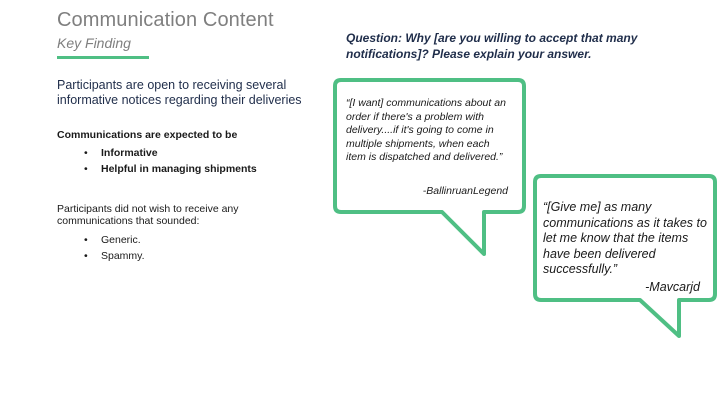 The image size is (720, 405). I want to click on list-item: Spammy., so click(101, 257).